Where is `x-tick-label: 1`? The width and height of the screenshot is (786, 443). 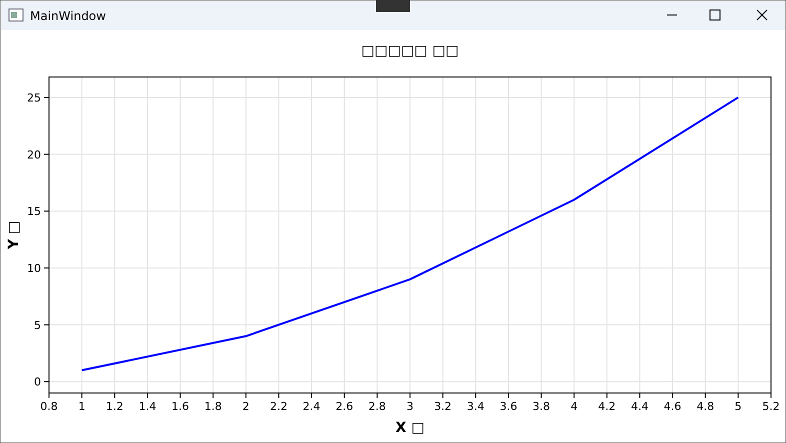 x-tick-label: 1 is located at coordinates (82, 406).